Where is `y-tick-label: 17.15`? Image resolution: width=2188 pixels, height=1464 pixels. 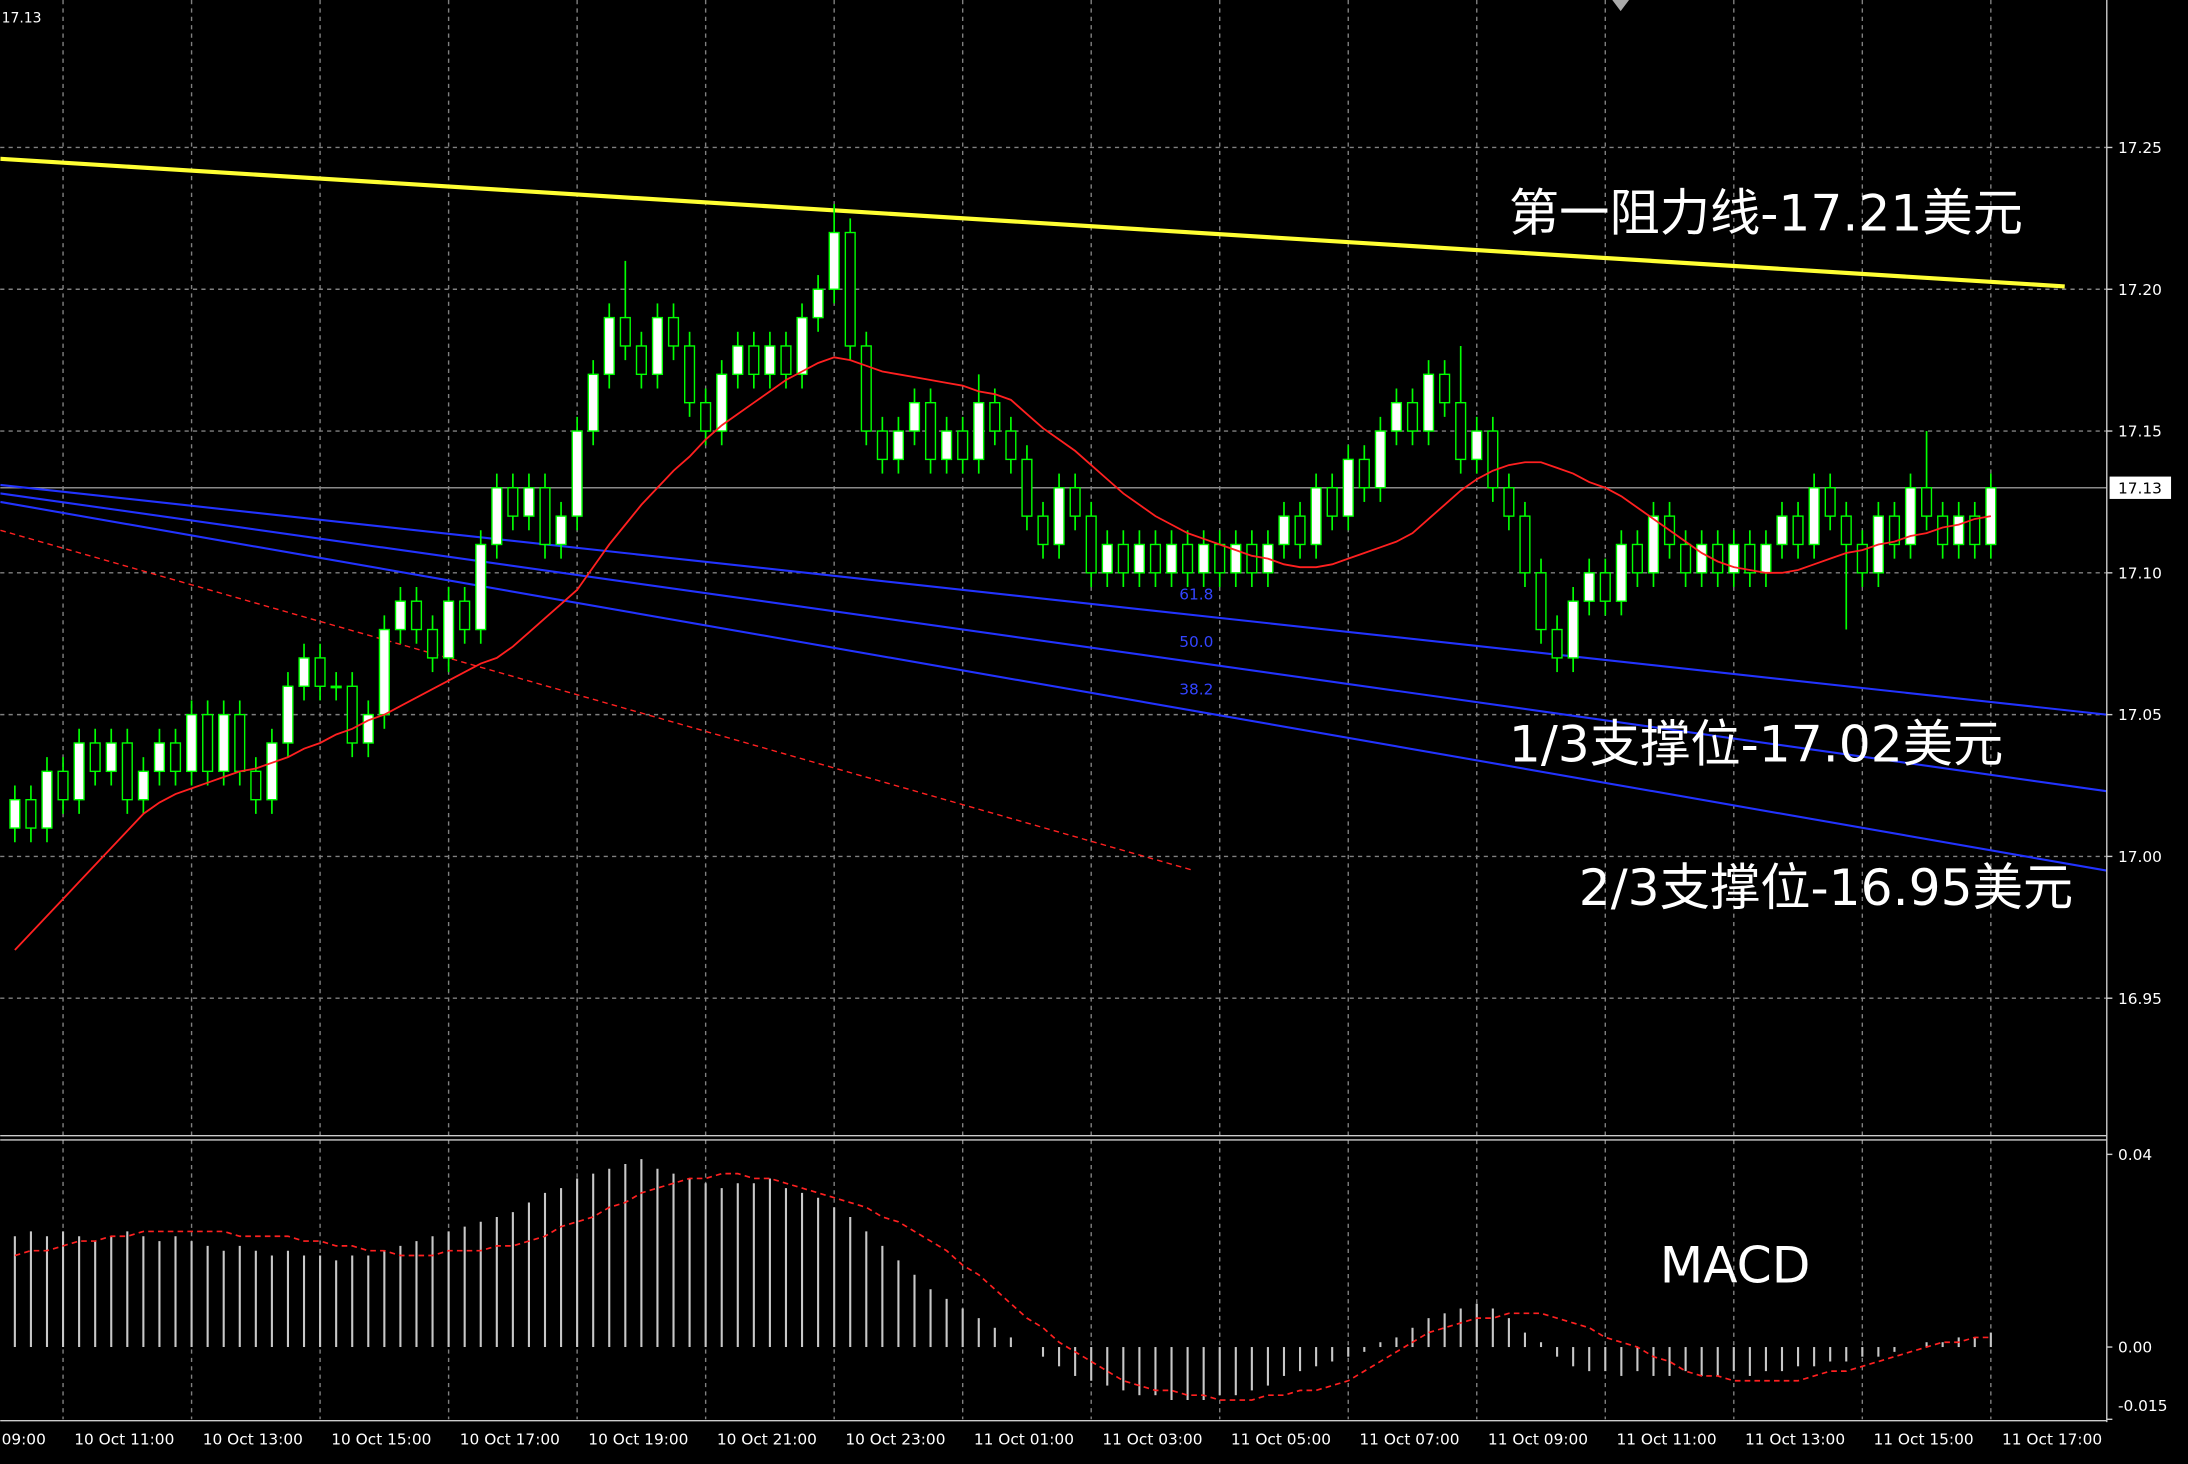 y-tick-label: 17.15 is located at coordinates (2140, 432).